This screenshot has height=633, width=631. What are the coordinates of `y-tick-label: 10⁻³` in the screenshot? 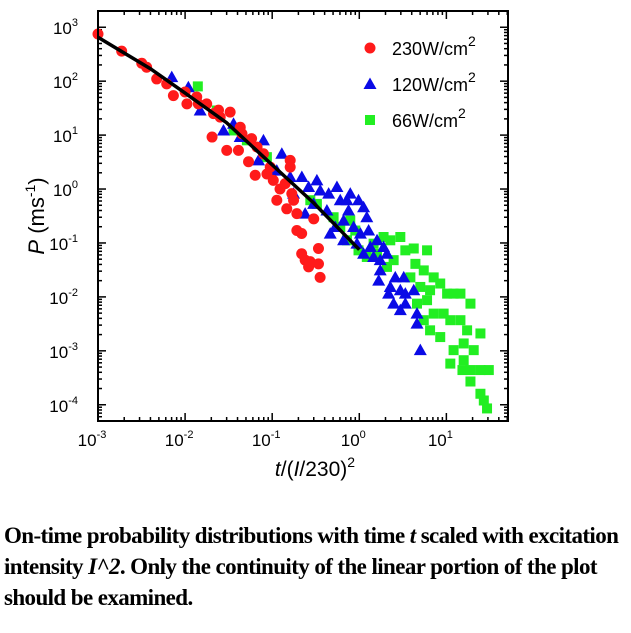 It's located at (63, 351).